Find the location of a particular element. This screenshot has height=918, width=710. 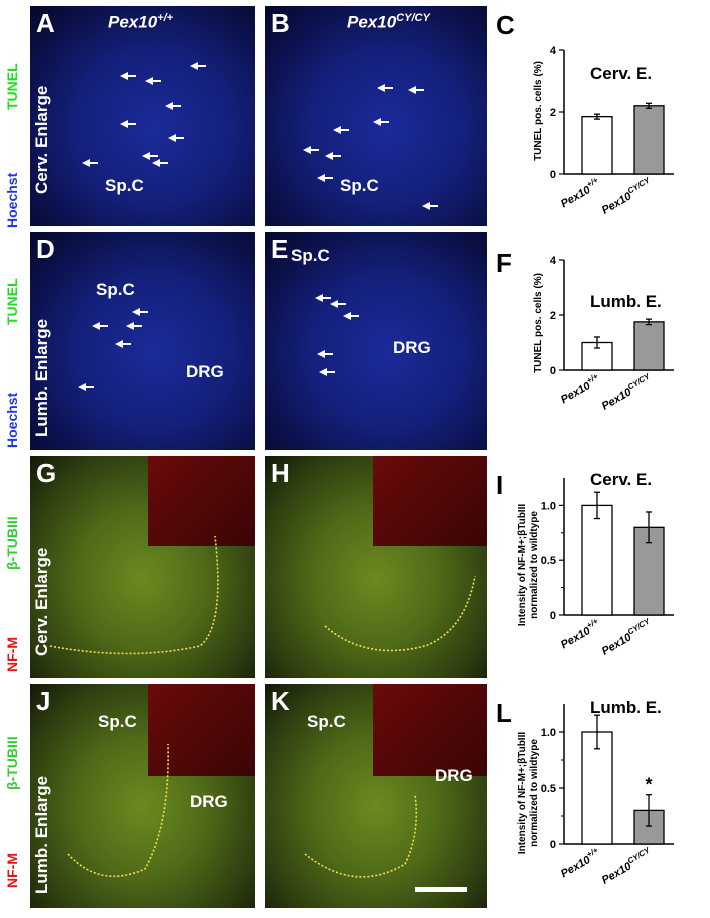

panel-g-micrograph: G Cerv. Enlarge is located at coordinates (142, 567).